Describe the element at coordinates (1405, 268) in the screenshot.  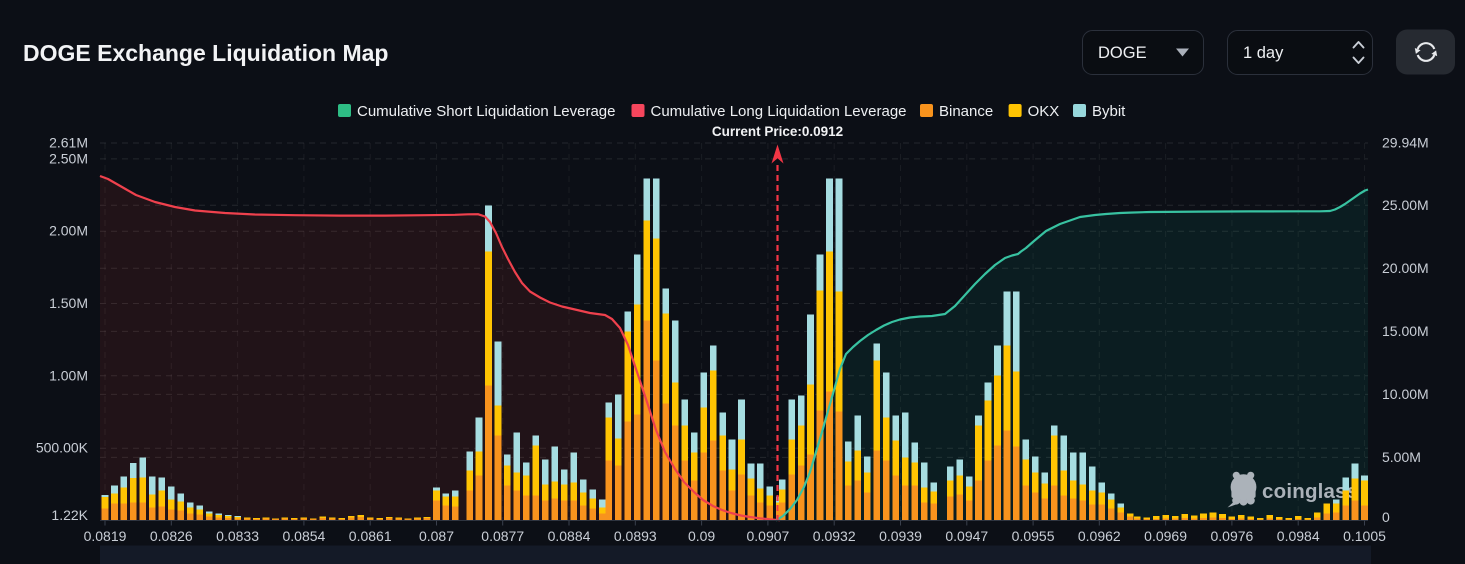
I see `svg-text: 20.00M` at that location.